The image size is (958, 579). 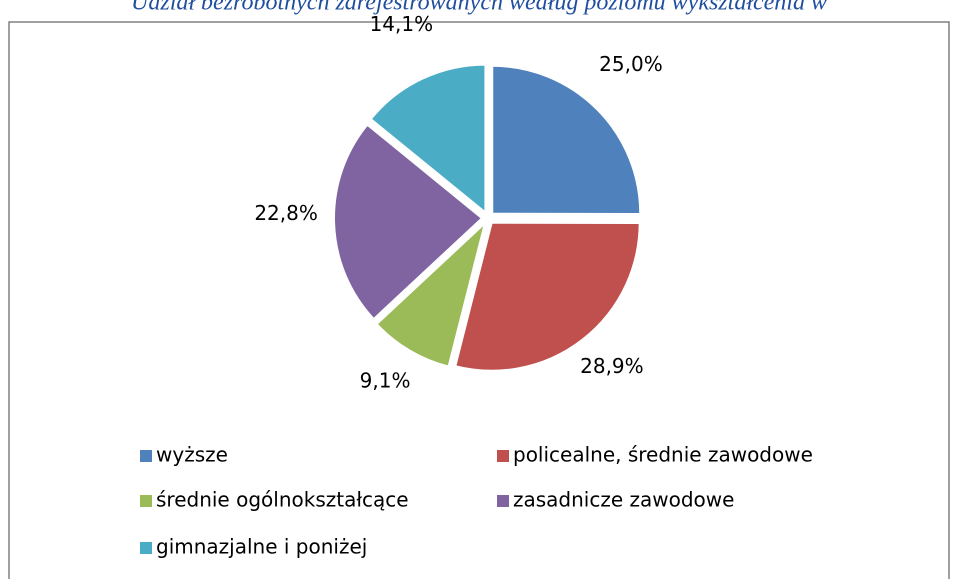 What do you see at coordinates (663, 455) in the screenshot?
I see `legend-label: policealne, średnie zawodowe` at bounding box center [663, 455].